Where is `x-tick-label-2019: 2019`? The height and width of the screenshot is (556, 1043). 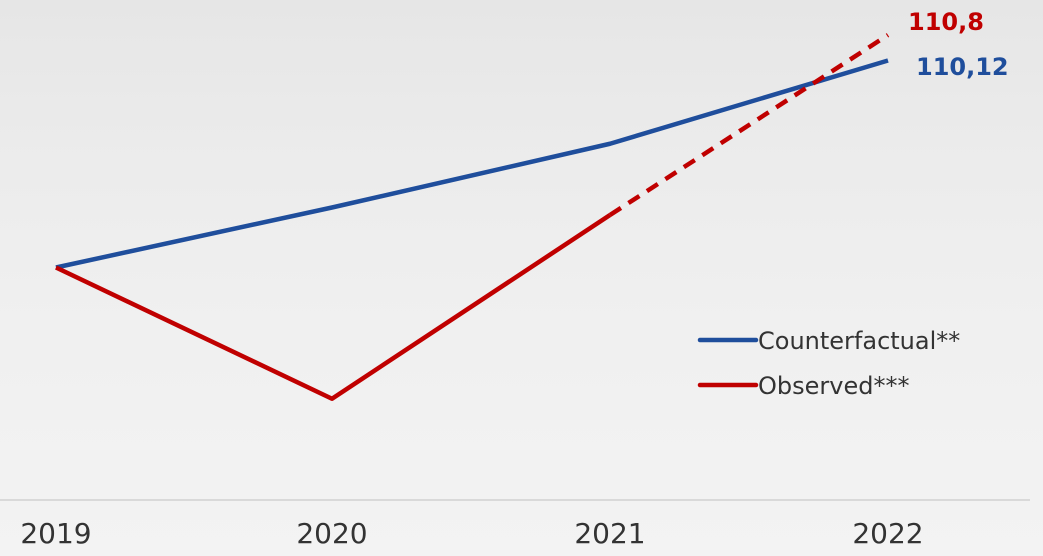 x-tick-label-2019: 2019 is located at coordinates (55, 533).